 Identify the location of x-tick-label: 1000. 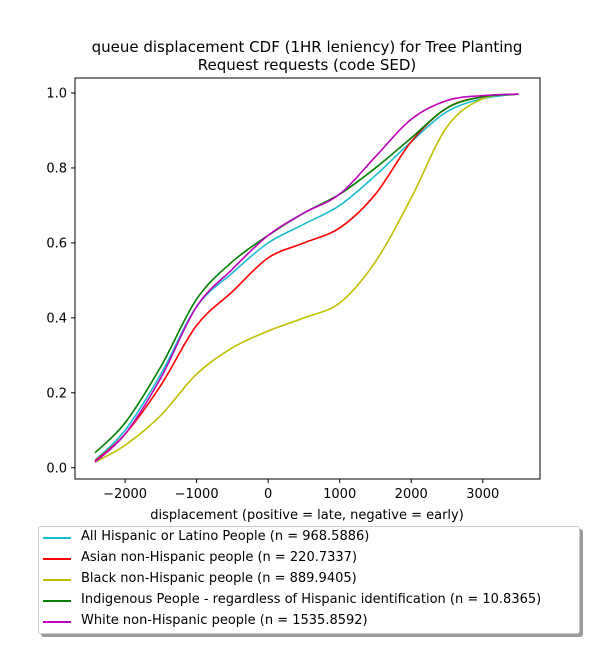
(339, 494).